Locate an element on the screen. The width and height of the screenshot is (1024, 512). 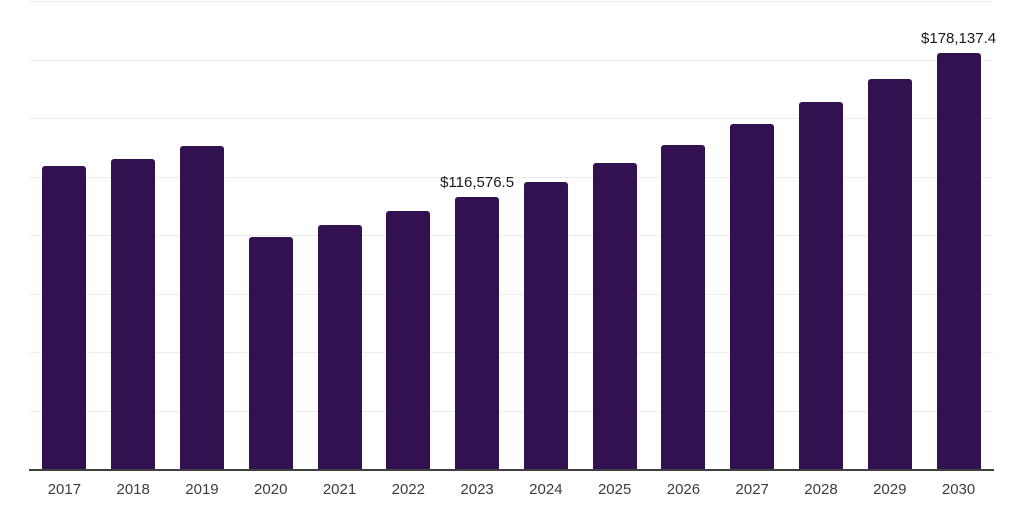
x-tick-label-2020: 2020 is located at coordinates (271, 489).